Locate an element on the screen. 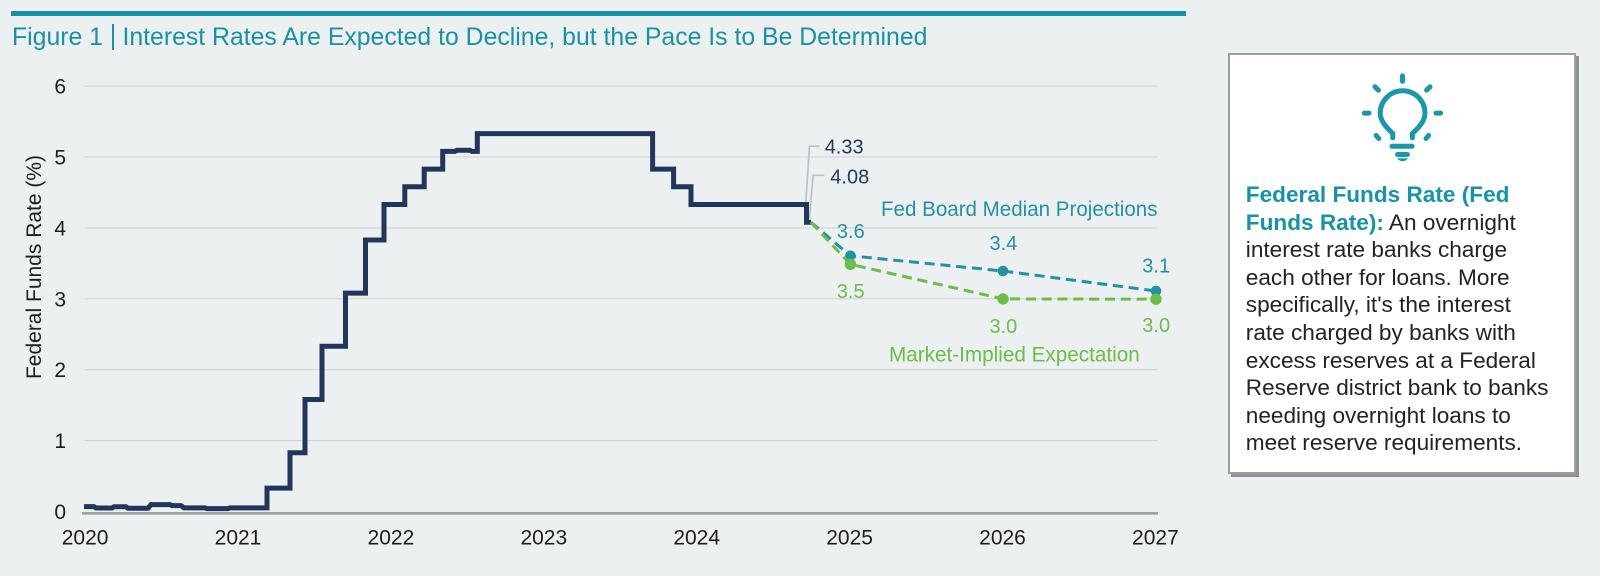 This screenshot has height=576, width=1600. svg-text: 2 is located at coordinates (60, 370).